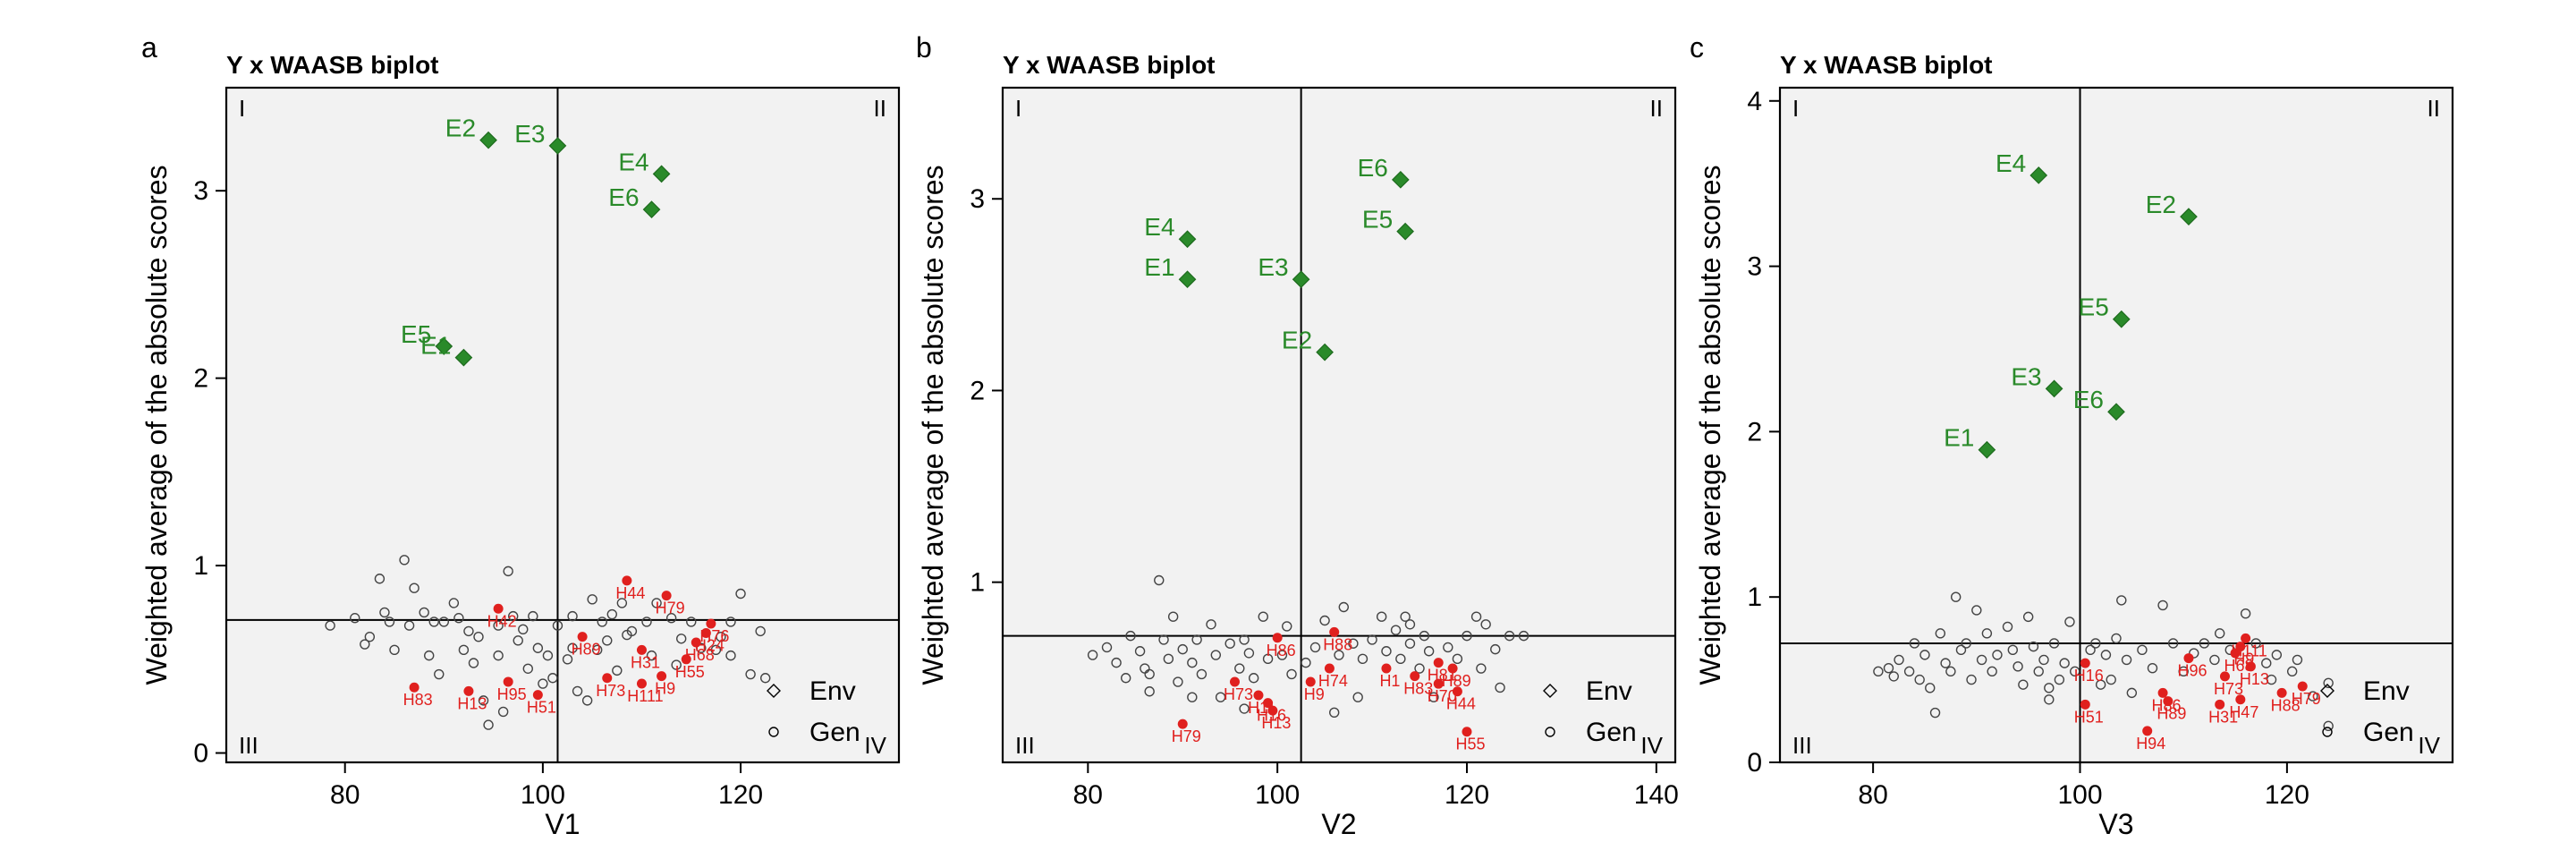 This screenshot has height=859, width=2576. Describe the element at coordinates (586, 650) in the screenshot. I see `gen-highlight-label-5: H89` at that location.